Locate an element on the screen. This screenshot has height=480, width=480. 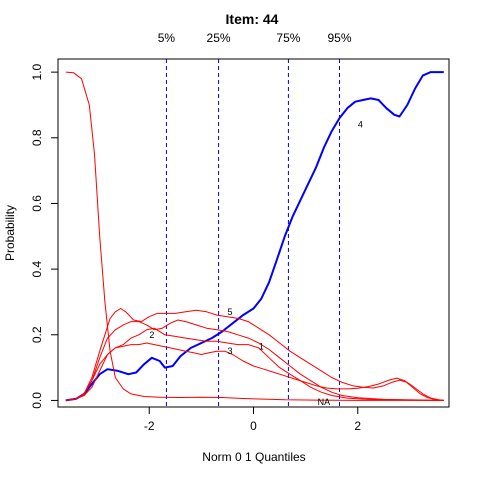
y-tick-label: 0.4 is located at coordinates (37, 268).